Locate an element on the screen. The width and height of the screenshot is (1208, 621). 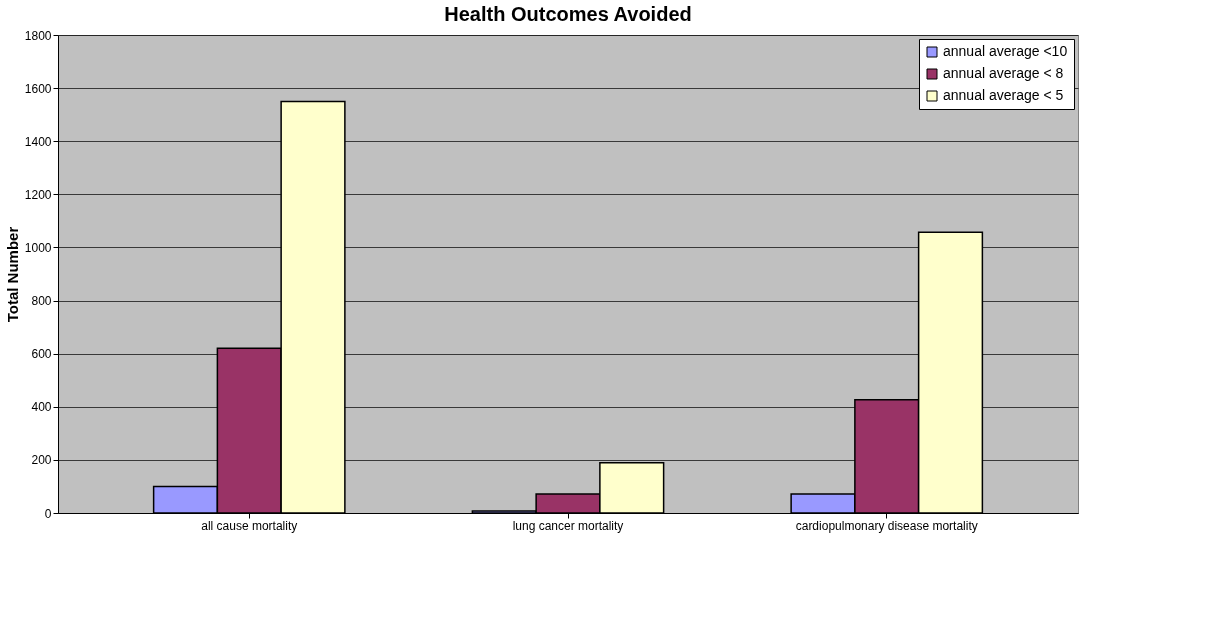
legend-label: annual average < 8 is located at coordinates (1003, 73).